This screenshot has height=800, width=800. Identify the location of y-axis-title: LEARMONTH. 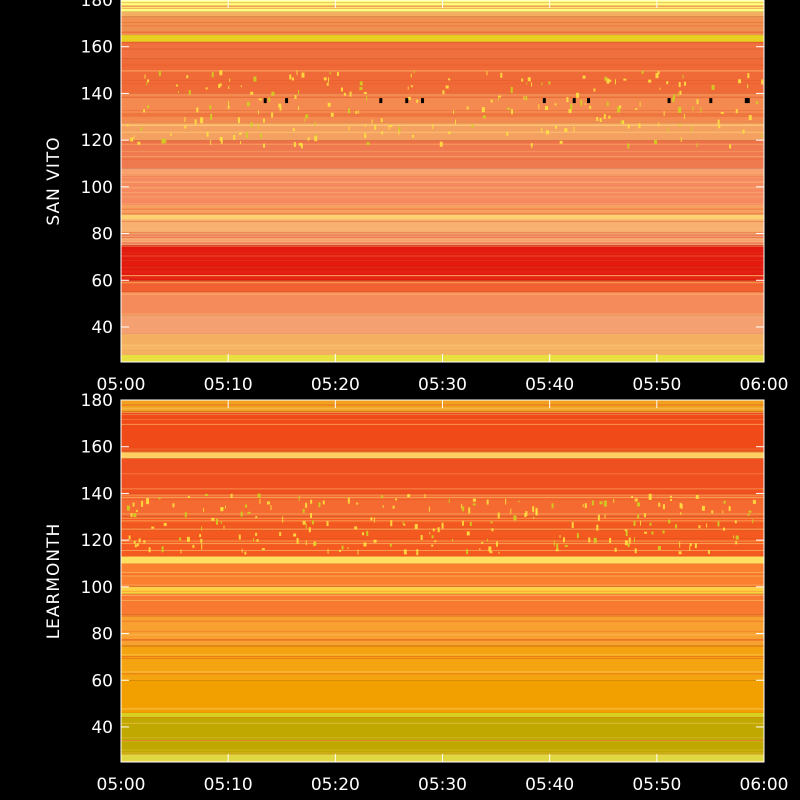
(54, 581).